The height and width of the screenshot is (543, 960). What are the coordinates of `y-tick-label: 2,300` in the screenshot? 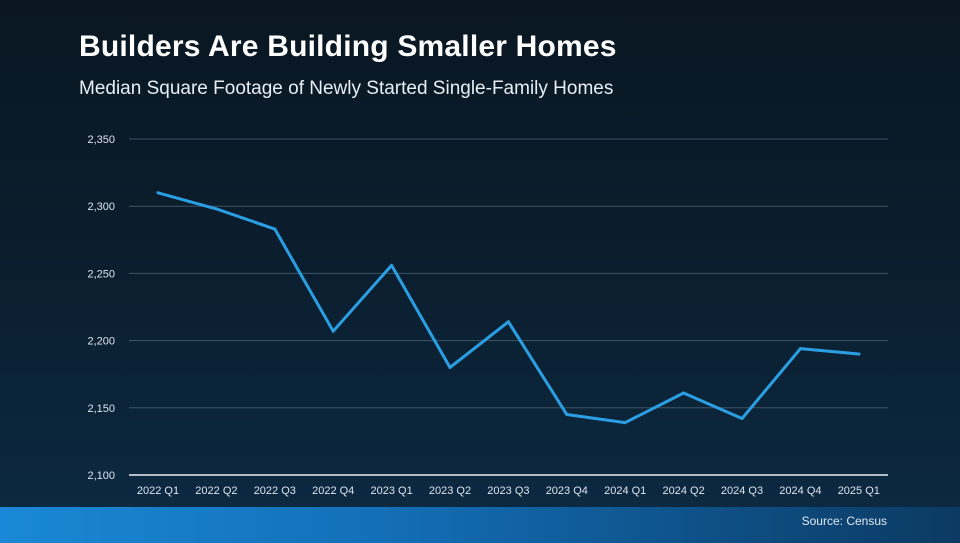 It's located at (101, 207).